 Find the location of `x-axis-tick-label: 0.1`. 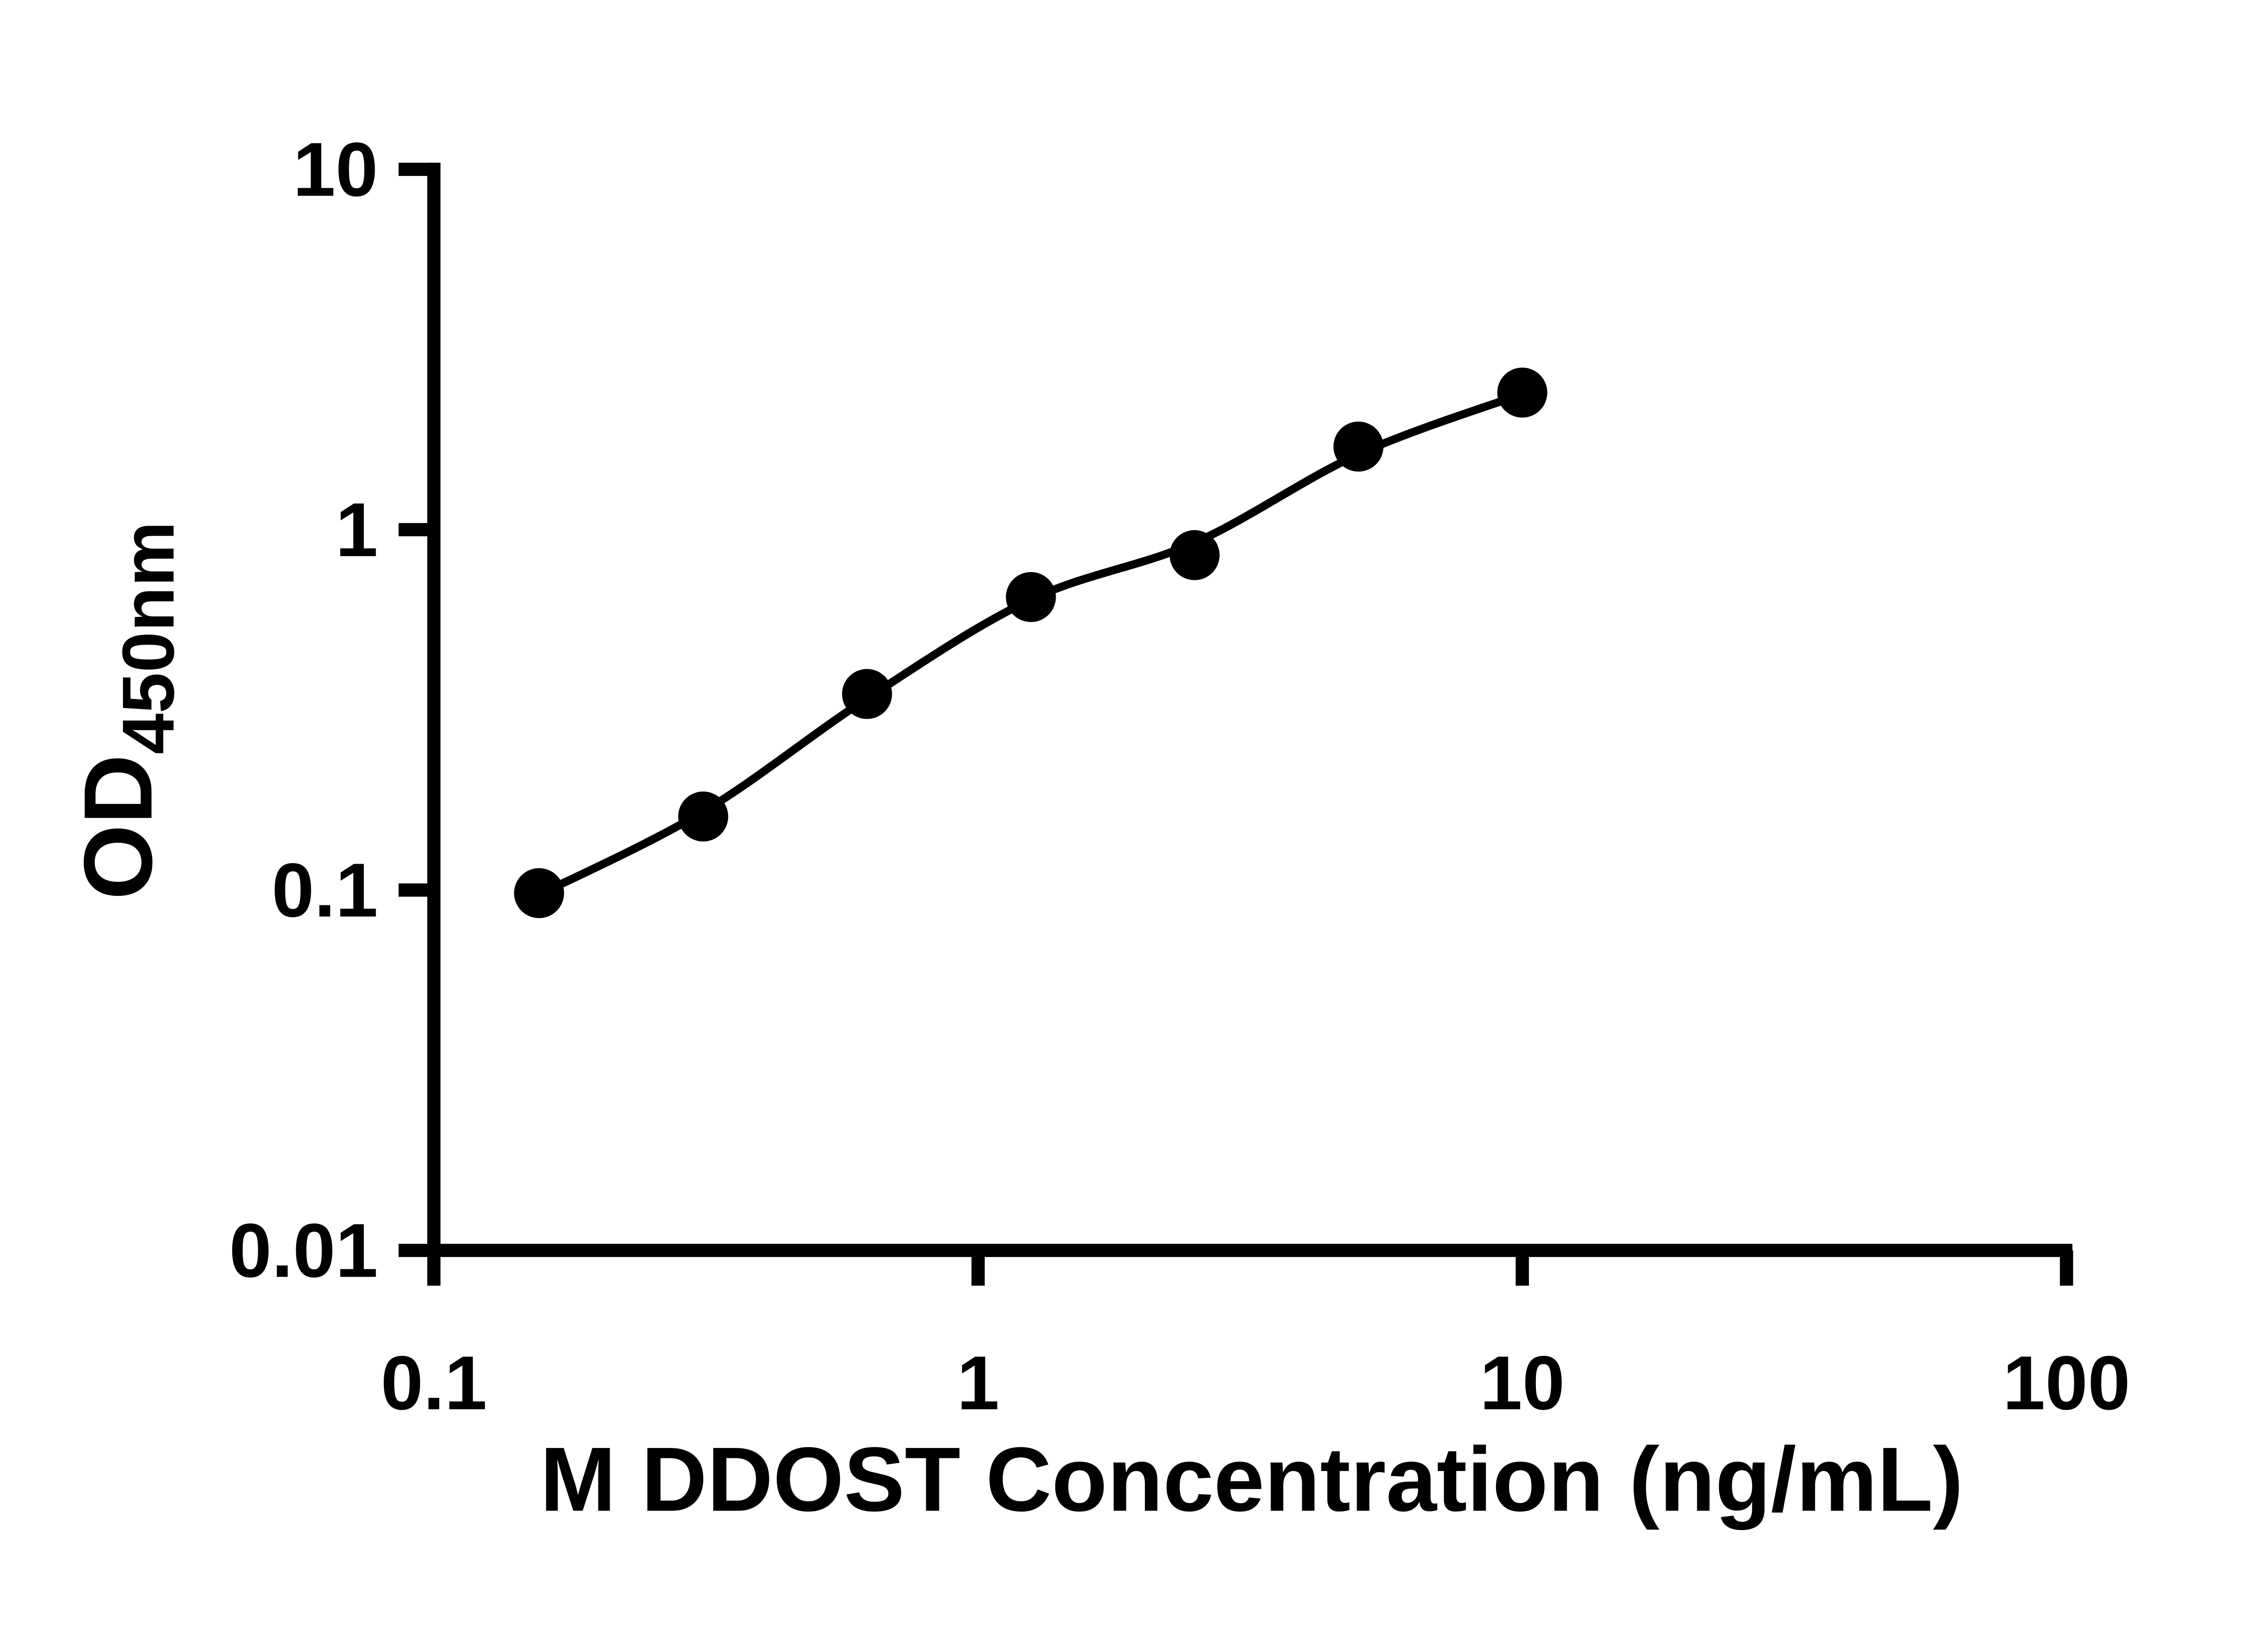

x-axis-tick-label: 0.1 is located at coordinates (434, 1383).